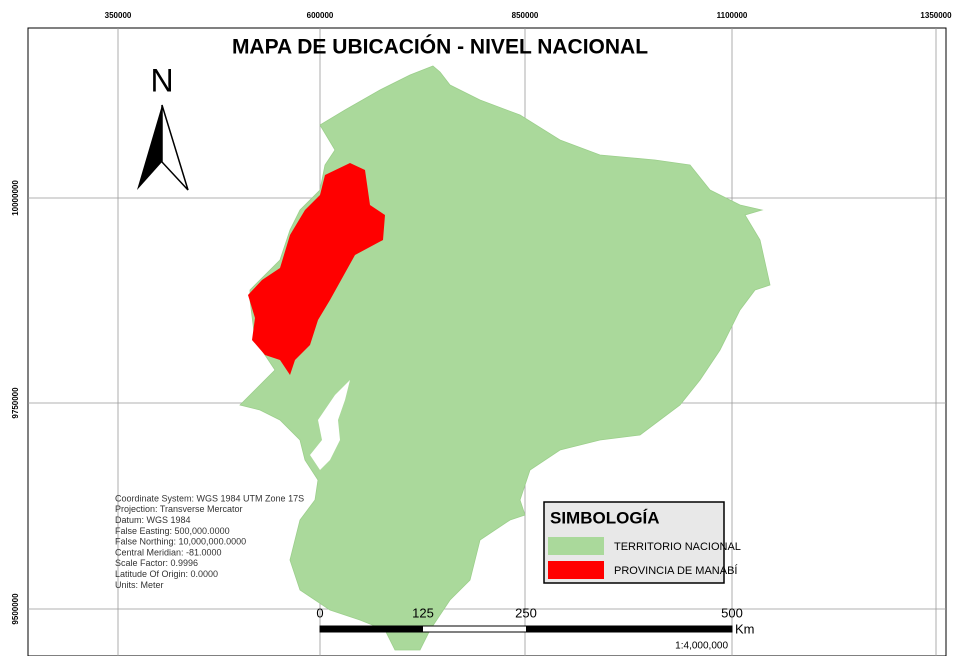 The height and width of the screenshot is (656, 956). I want to click on north-arrow-right, so click(175, 147).